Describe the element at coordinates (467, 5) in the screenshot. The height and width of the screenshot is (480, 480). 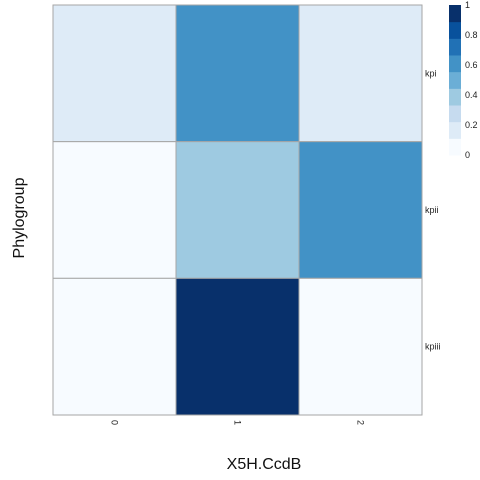
I see `legend-tick-label: 1` at that location.